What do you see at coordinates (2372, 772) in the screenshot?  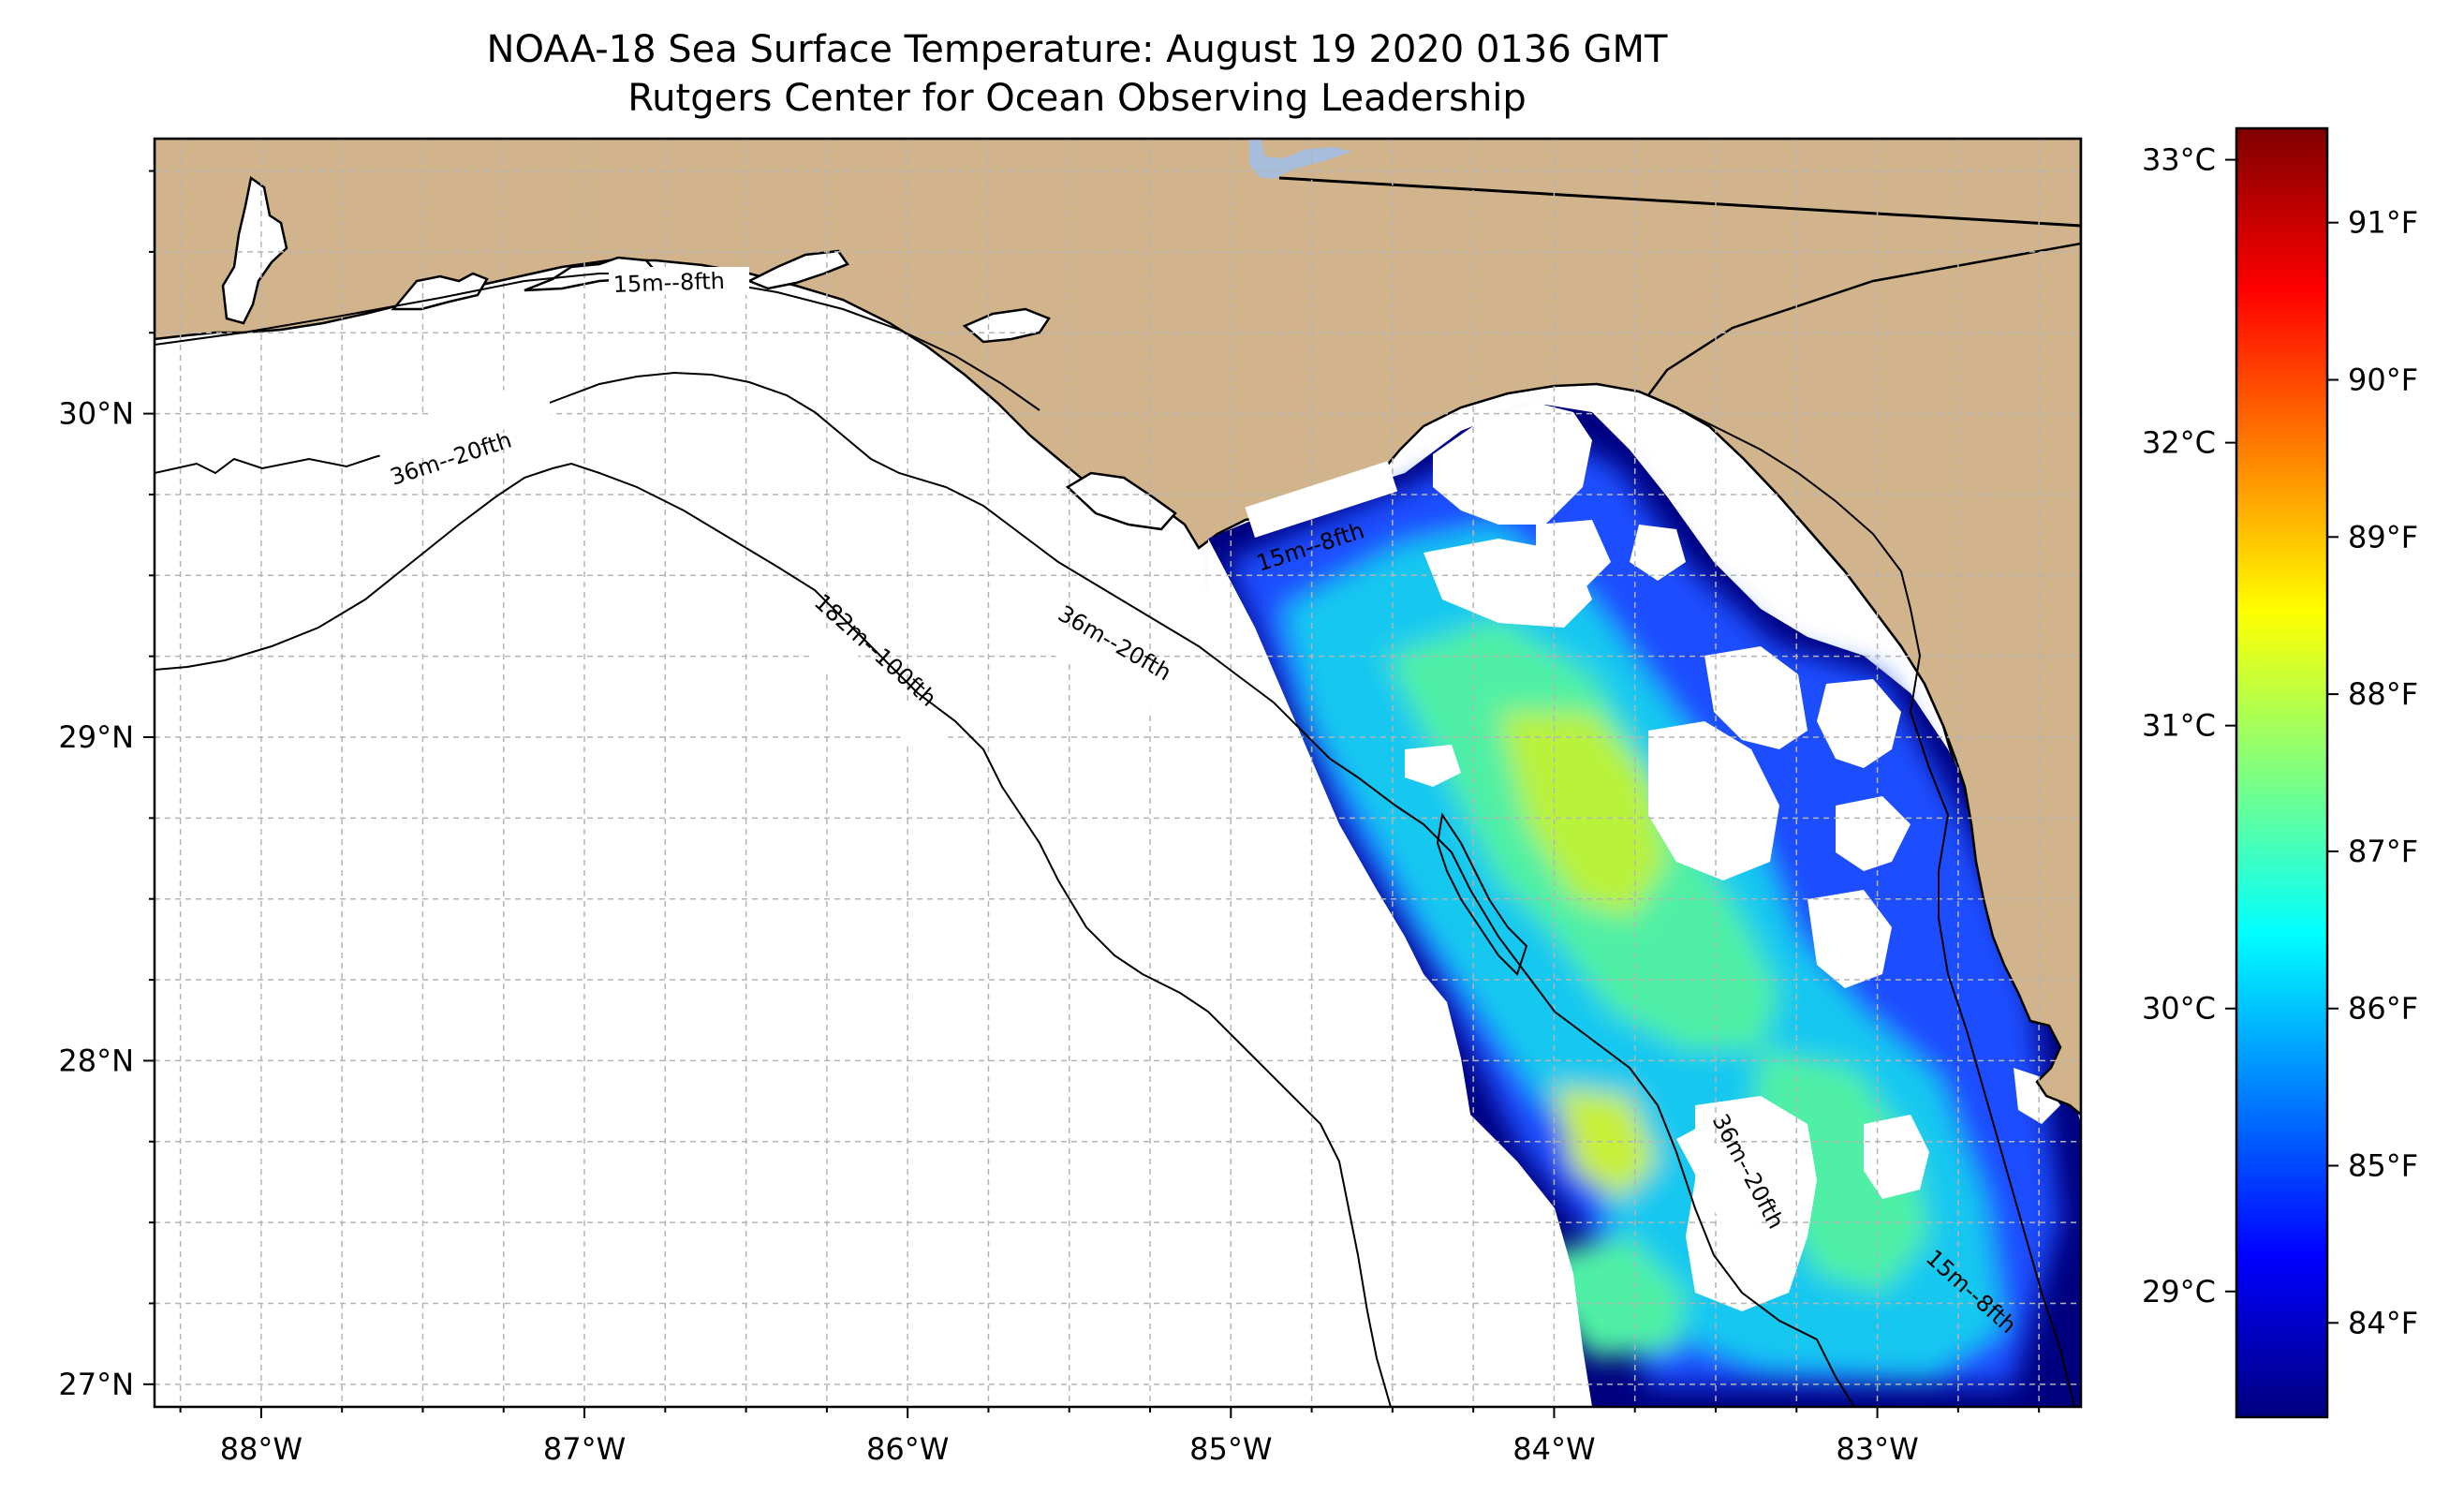 I see `colorbar-fahrenheit-ticks: 84°F 85°F 86°F 87°F 88°F 89°F 90°F 91°F` at bounding box center [2372, 772].